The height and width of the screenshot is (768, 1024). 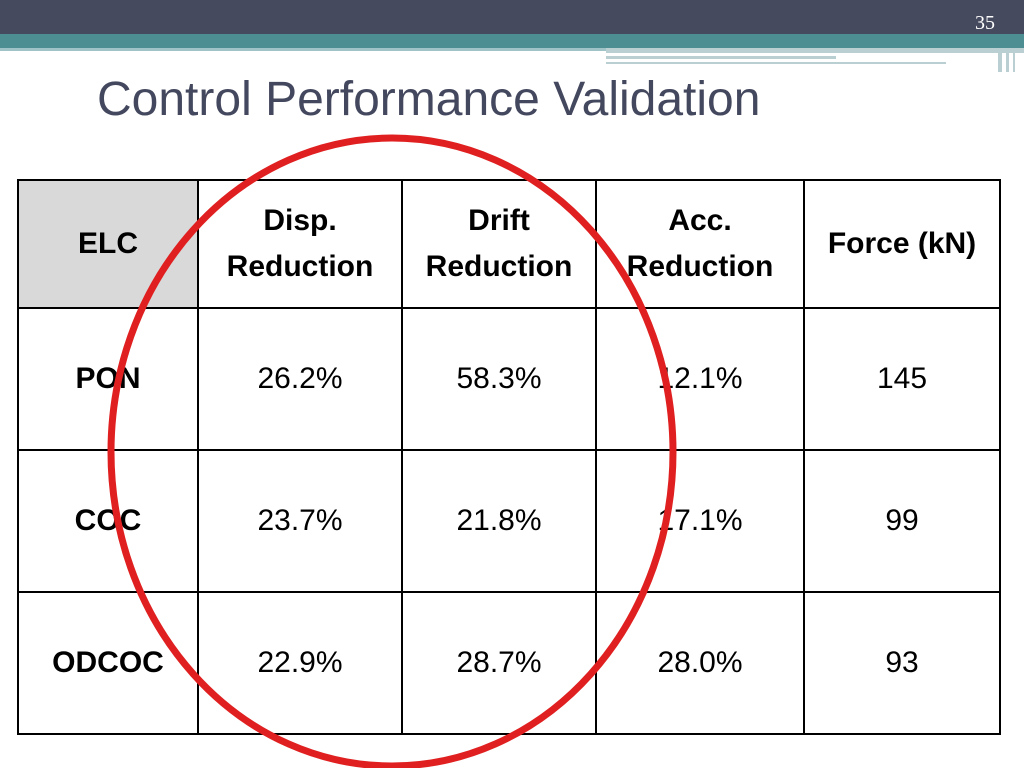 I want to click on cell-odcoc-drift: 28.7%, so click(x=499, y=663).